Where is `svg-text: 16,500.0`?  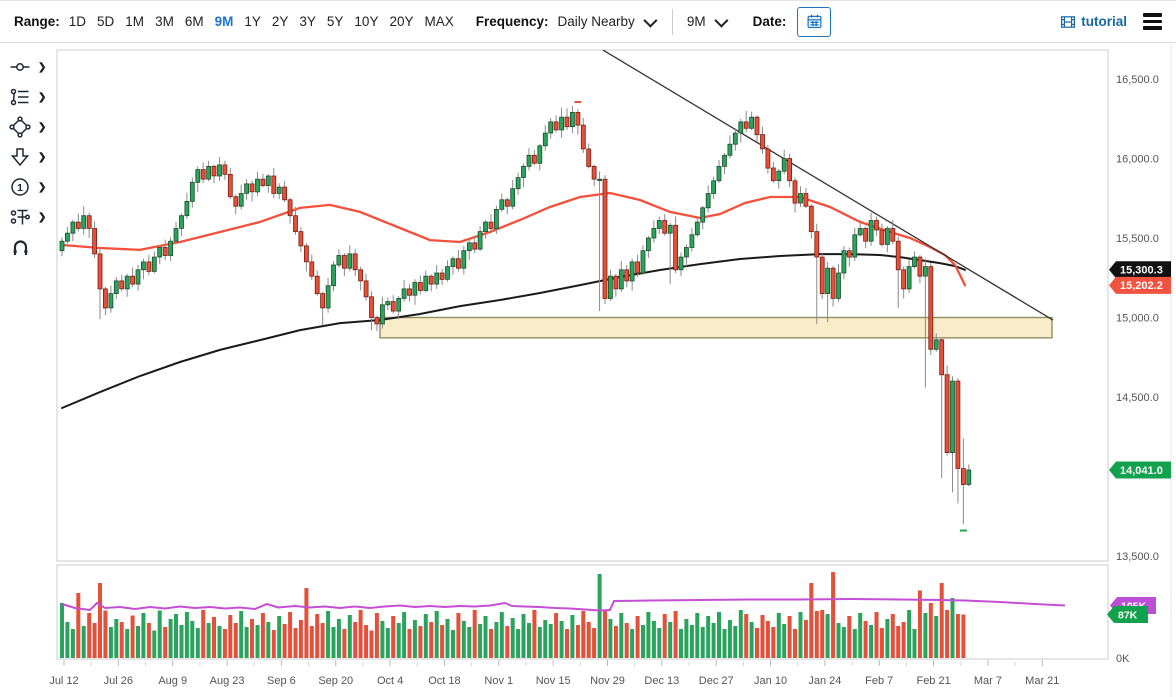
svg-text: 16,500.0 is located at coordinates (1137, 80).